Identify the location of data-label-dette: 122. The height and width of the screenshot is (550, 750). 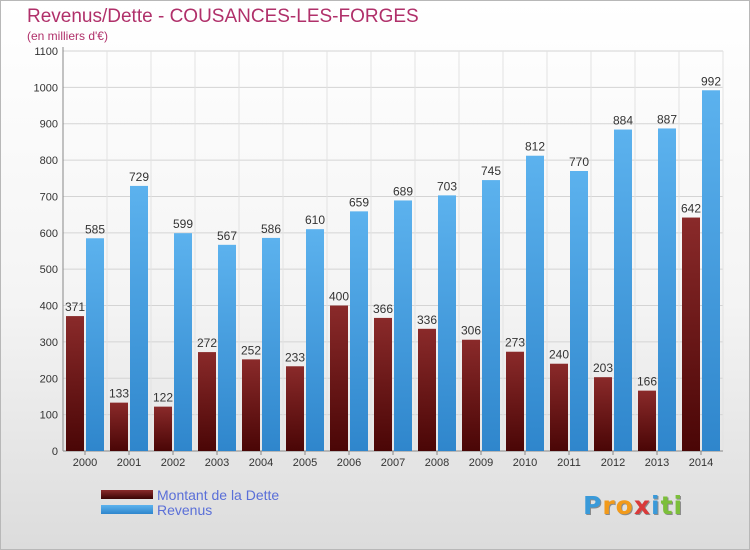
(163, 398).